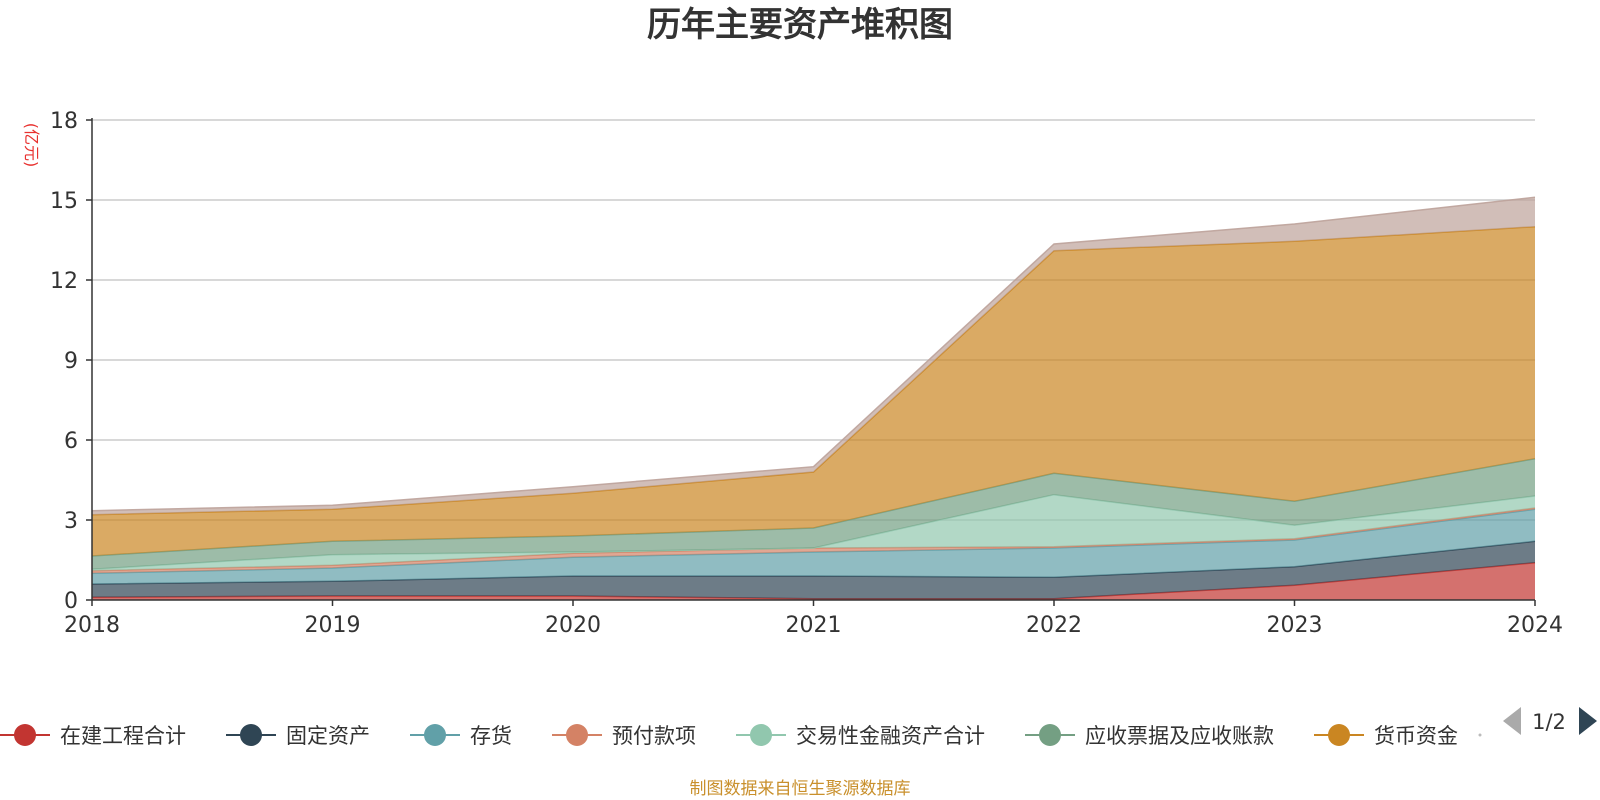  I want to click on x-tick-label: 2023, so click(1295, 625).